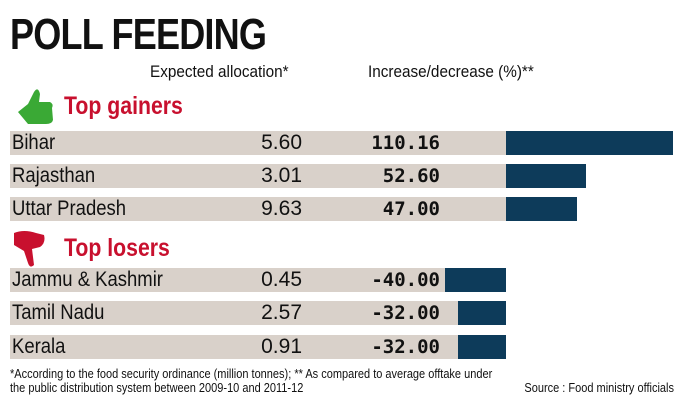 This screenshot has height=410, width=686. I want to click on allocation-header: Expected allocation*, so click(219, 71).